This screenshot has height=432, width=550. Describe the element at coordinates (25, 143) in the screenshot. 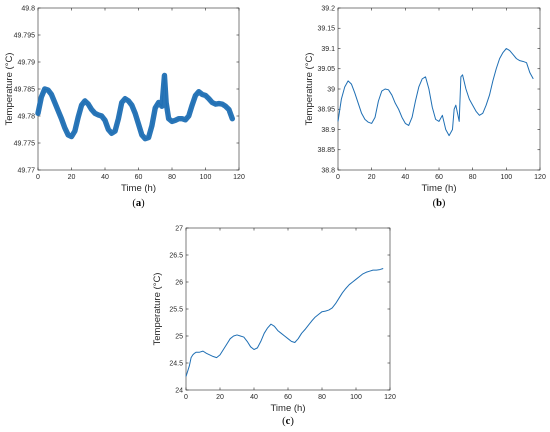

I see `y-tick-label: 49.775` at that location.